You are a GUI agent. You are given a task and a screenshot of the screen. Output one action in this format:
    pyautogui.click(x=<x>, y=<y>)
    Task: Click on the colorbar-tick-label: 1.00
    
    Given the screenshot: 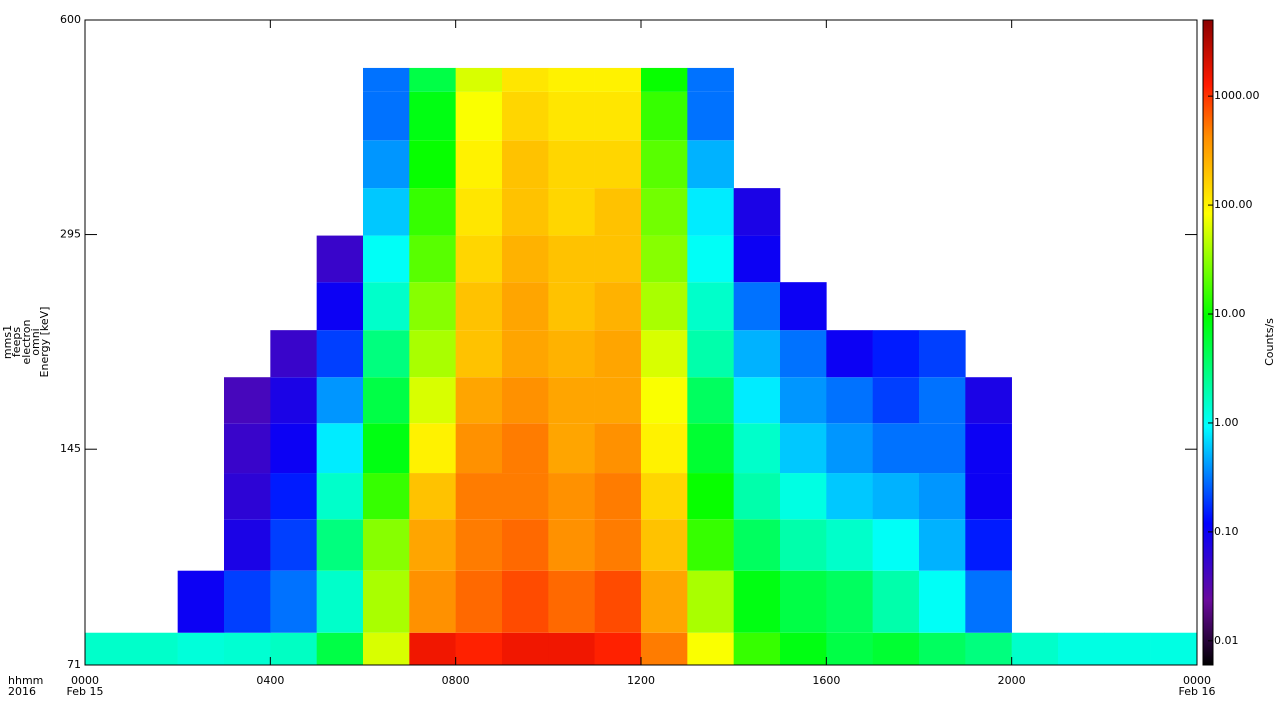 What is the action you would take?
    pyautogui.click(x=1226, y=422)
    